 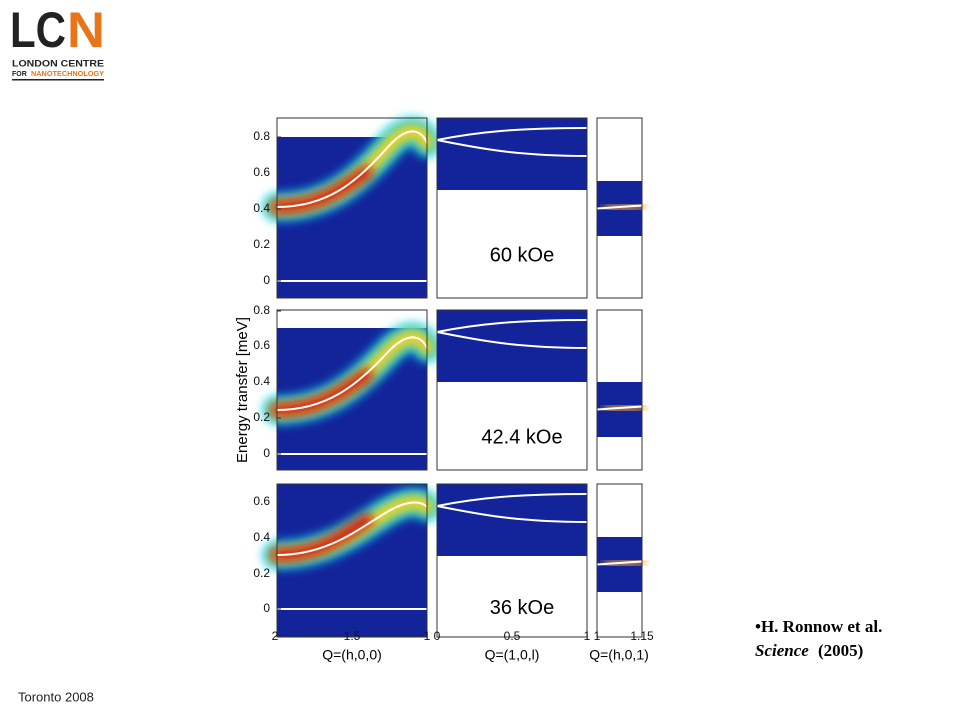 I want to click on citation-authors: •H. Ronnow et al., so click(x=818, y=626).